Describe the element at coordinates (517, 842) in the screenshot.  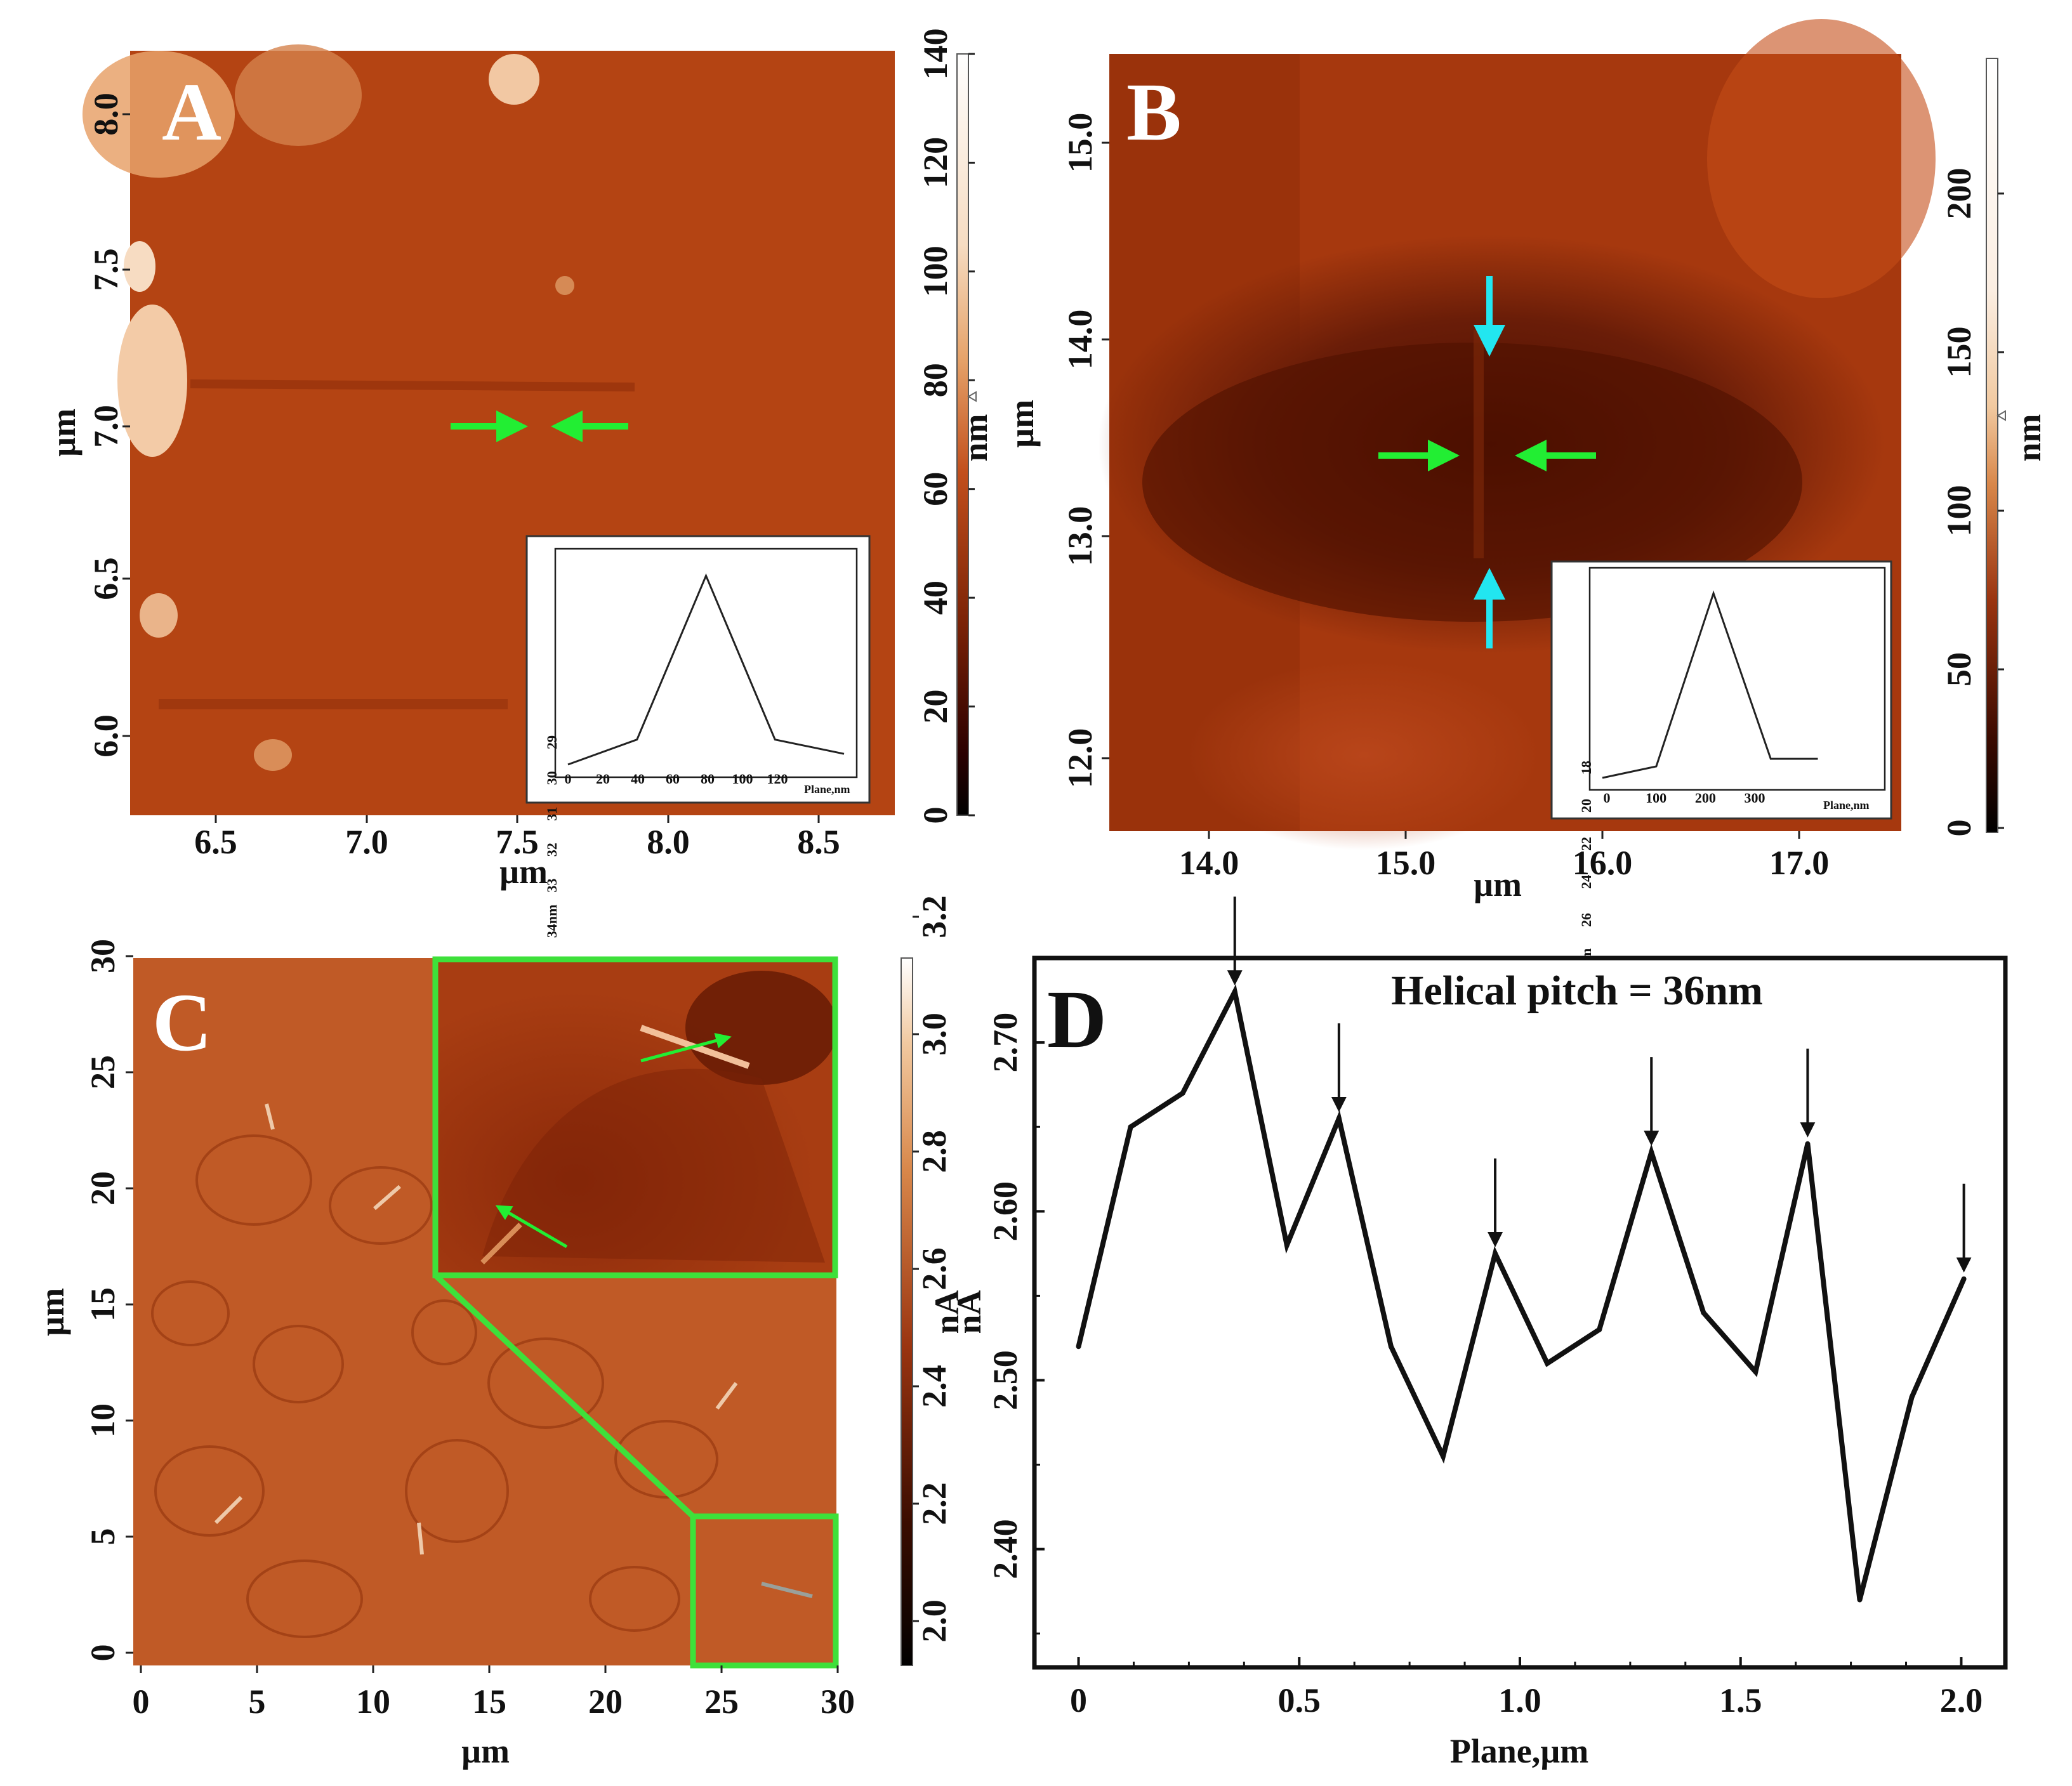
I see `x-tick-label: 7.5` at that location.